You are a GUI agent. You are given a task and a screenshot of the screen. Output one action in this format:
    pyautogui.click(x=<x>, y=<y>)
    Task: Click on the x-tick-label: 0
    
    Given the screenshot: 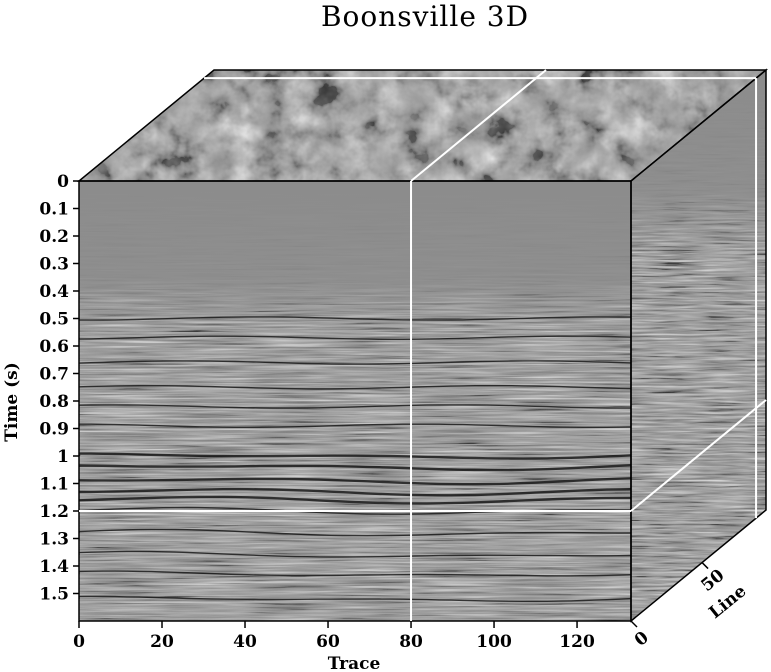 What is the action you would take?
    pyautogui.click(x=79, y=642)
    